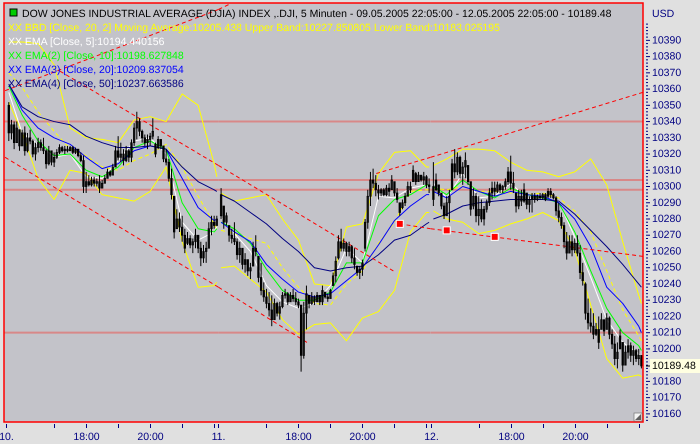  I want to click on text: DOW JONES INDUSTRIAL AVERAGE (DJIA) INDEX ,.DJI, 5 Minuten - 09.05.2005 22:05:00 - 12.05.2005 22:05:00 - 10189.48, so click(317, 14).